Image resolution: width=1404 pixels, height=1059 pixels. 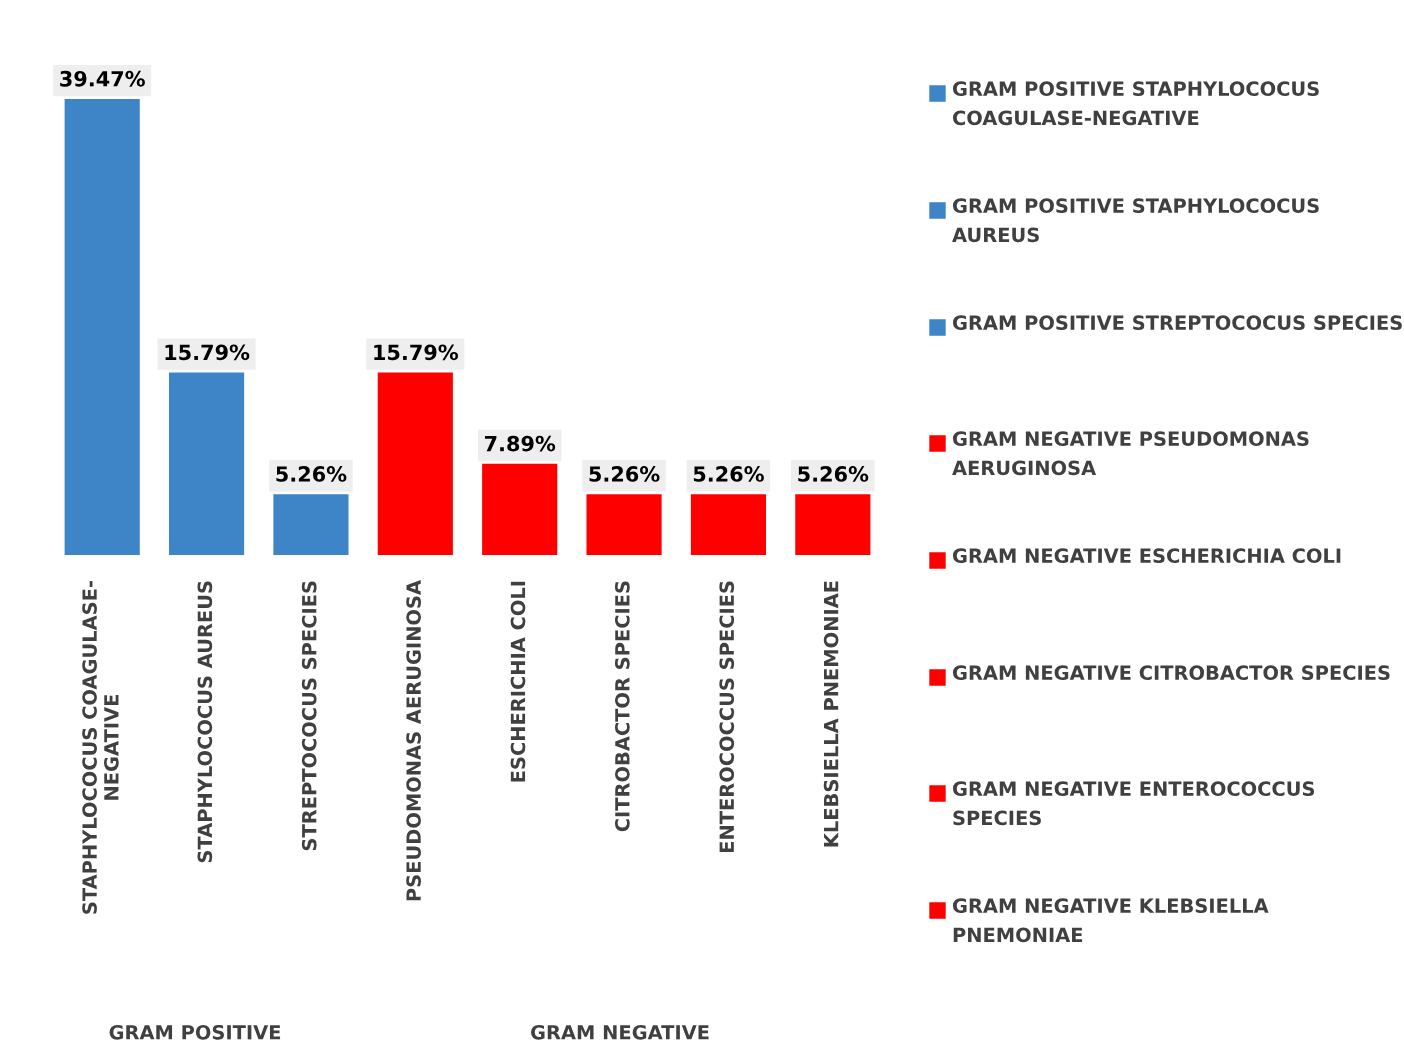 I want to click on data-label: 39.47%, so click(x=102, y=78).